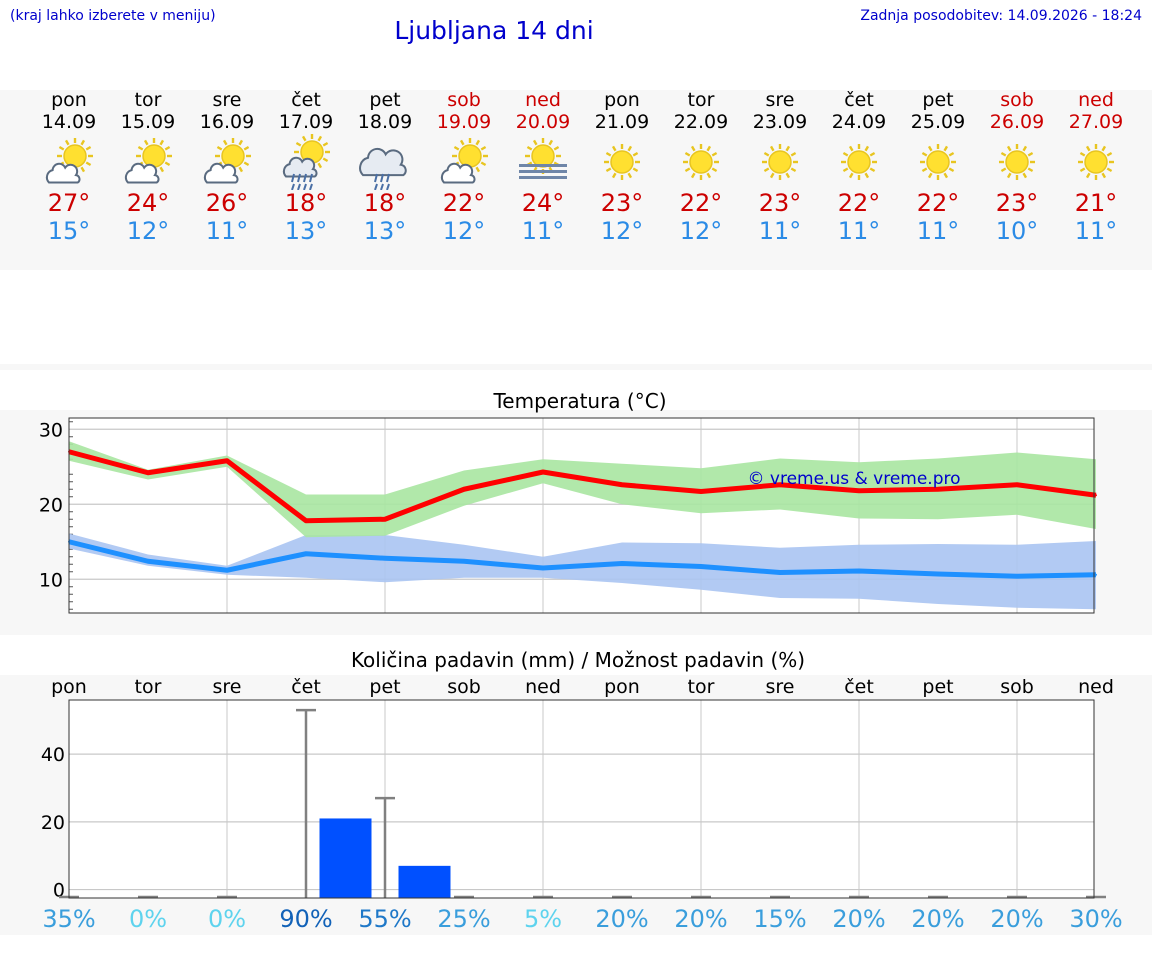 Image resolution: width=1152 pixels, height=975 pixels. What do you see at coordinates (69, 687) in the screenshot?
I see `precip-day-label: pon` at bounding box center [69, 687].